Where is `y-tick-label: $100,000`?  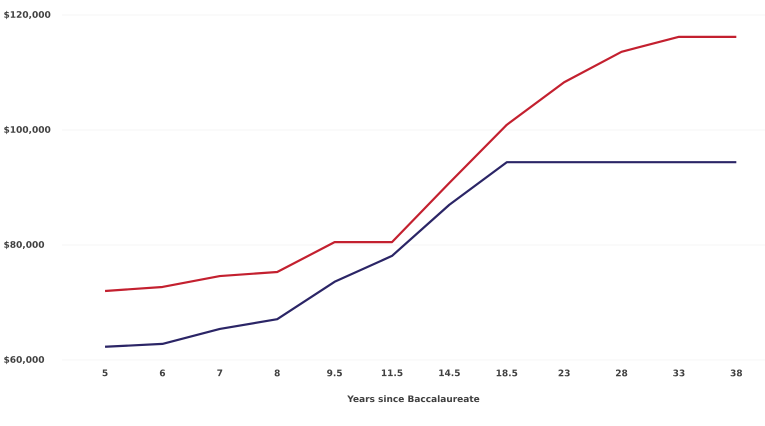 y-tick-label: $100,000 is located at coordinates (27, 130).